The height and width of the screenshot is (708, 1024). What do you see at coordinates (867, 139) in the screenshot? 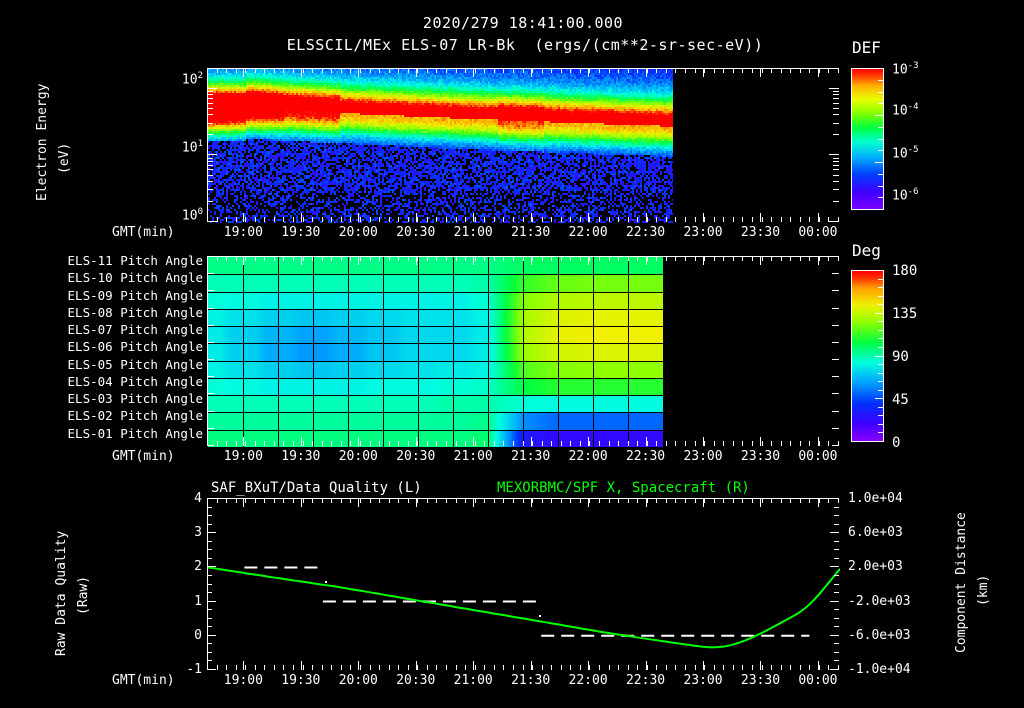
I see `colorbar-def-ticks` at bounding box center [867, 139].